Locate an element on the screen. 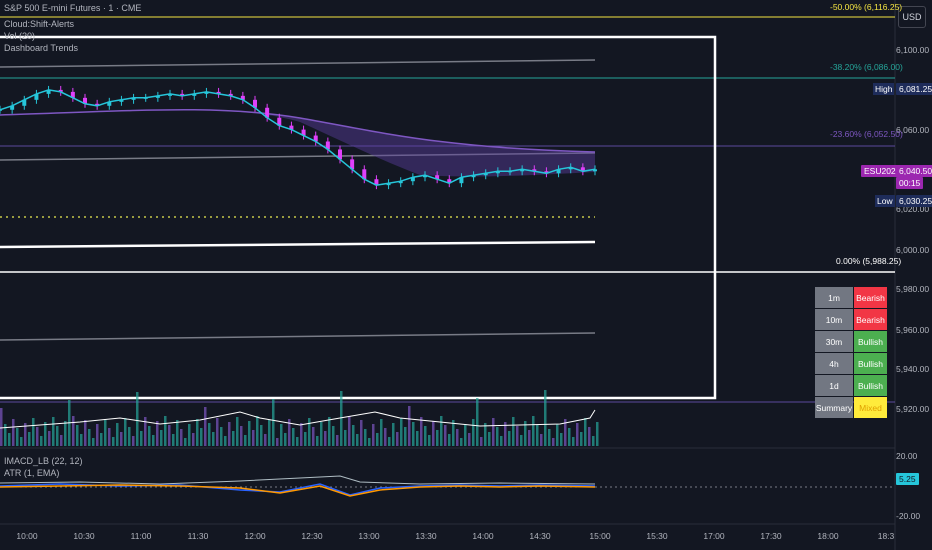  indicator-cloud-legend: Cloud:Shift-Alerts is located at coordinates (39, 24).